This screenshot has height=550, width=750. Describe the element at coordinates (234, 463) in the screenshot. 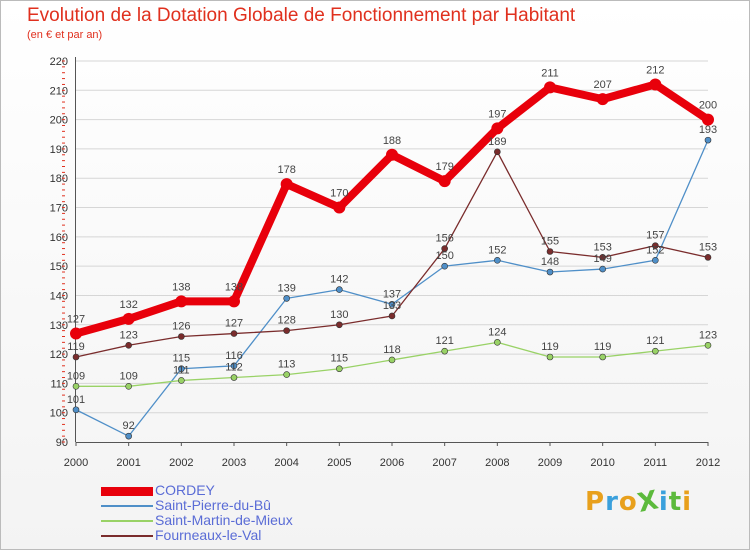

I see `x-tick-label: 2003` at that location.